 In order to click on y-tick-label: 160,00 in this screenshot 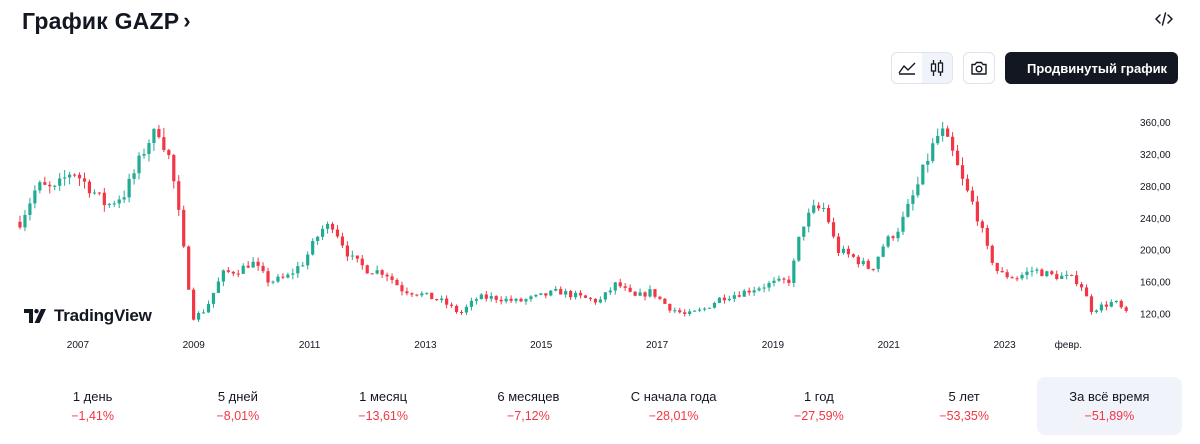, I will do `click(1155, 283)`.